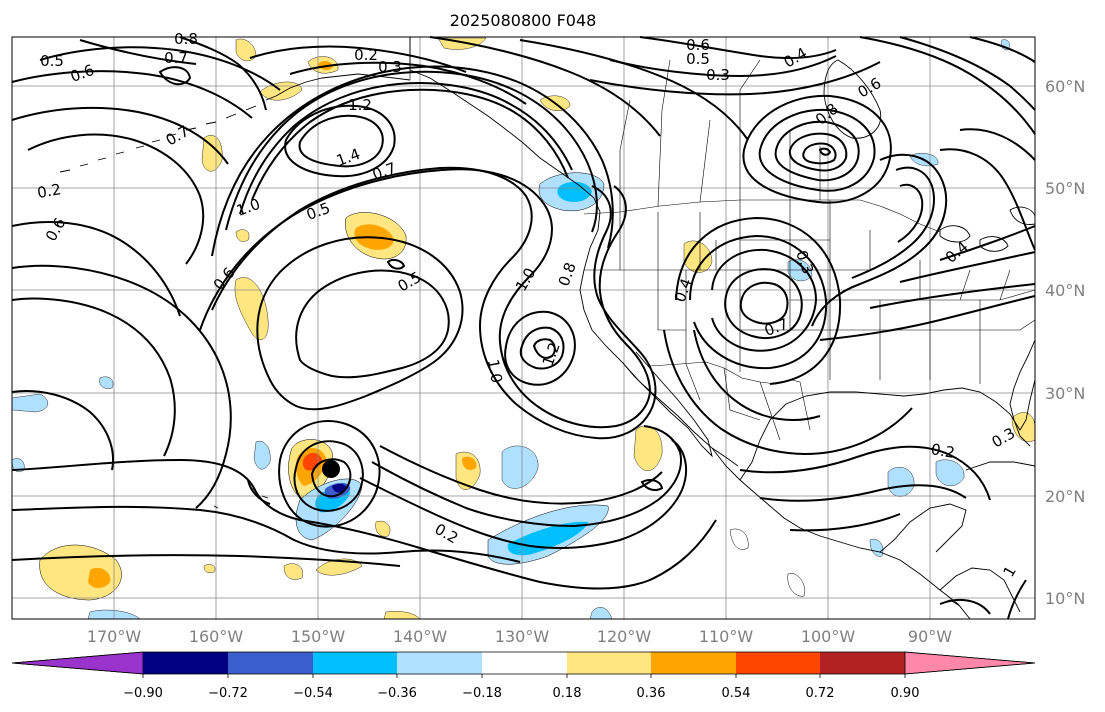 The width and height of the screenshot is (1105, 712). Describe the element at coordinates (495, 371) in the screenshot. I see `contour-label: 1.0` at that location.